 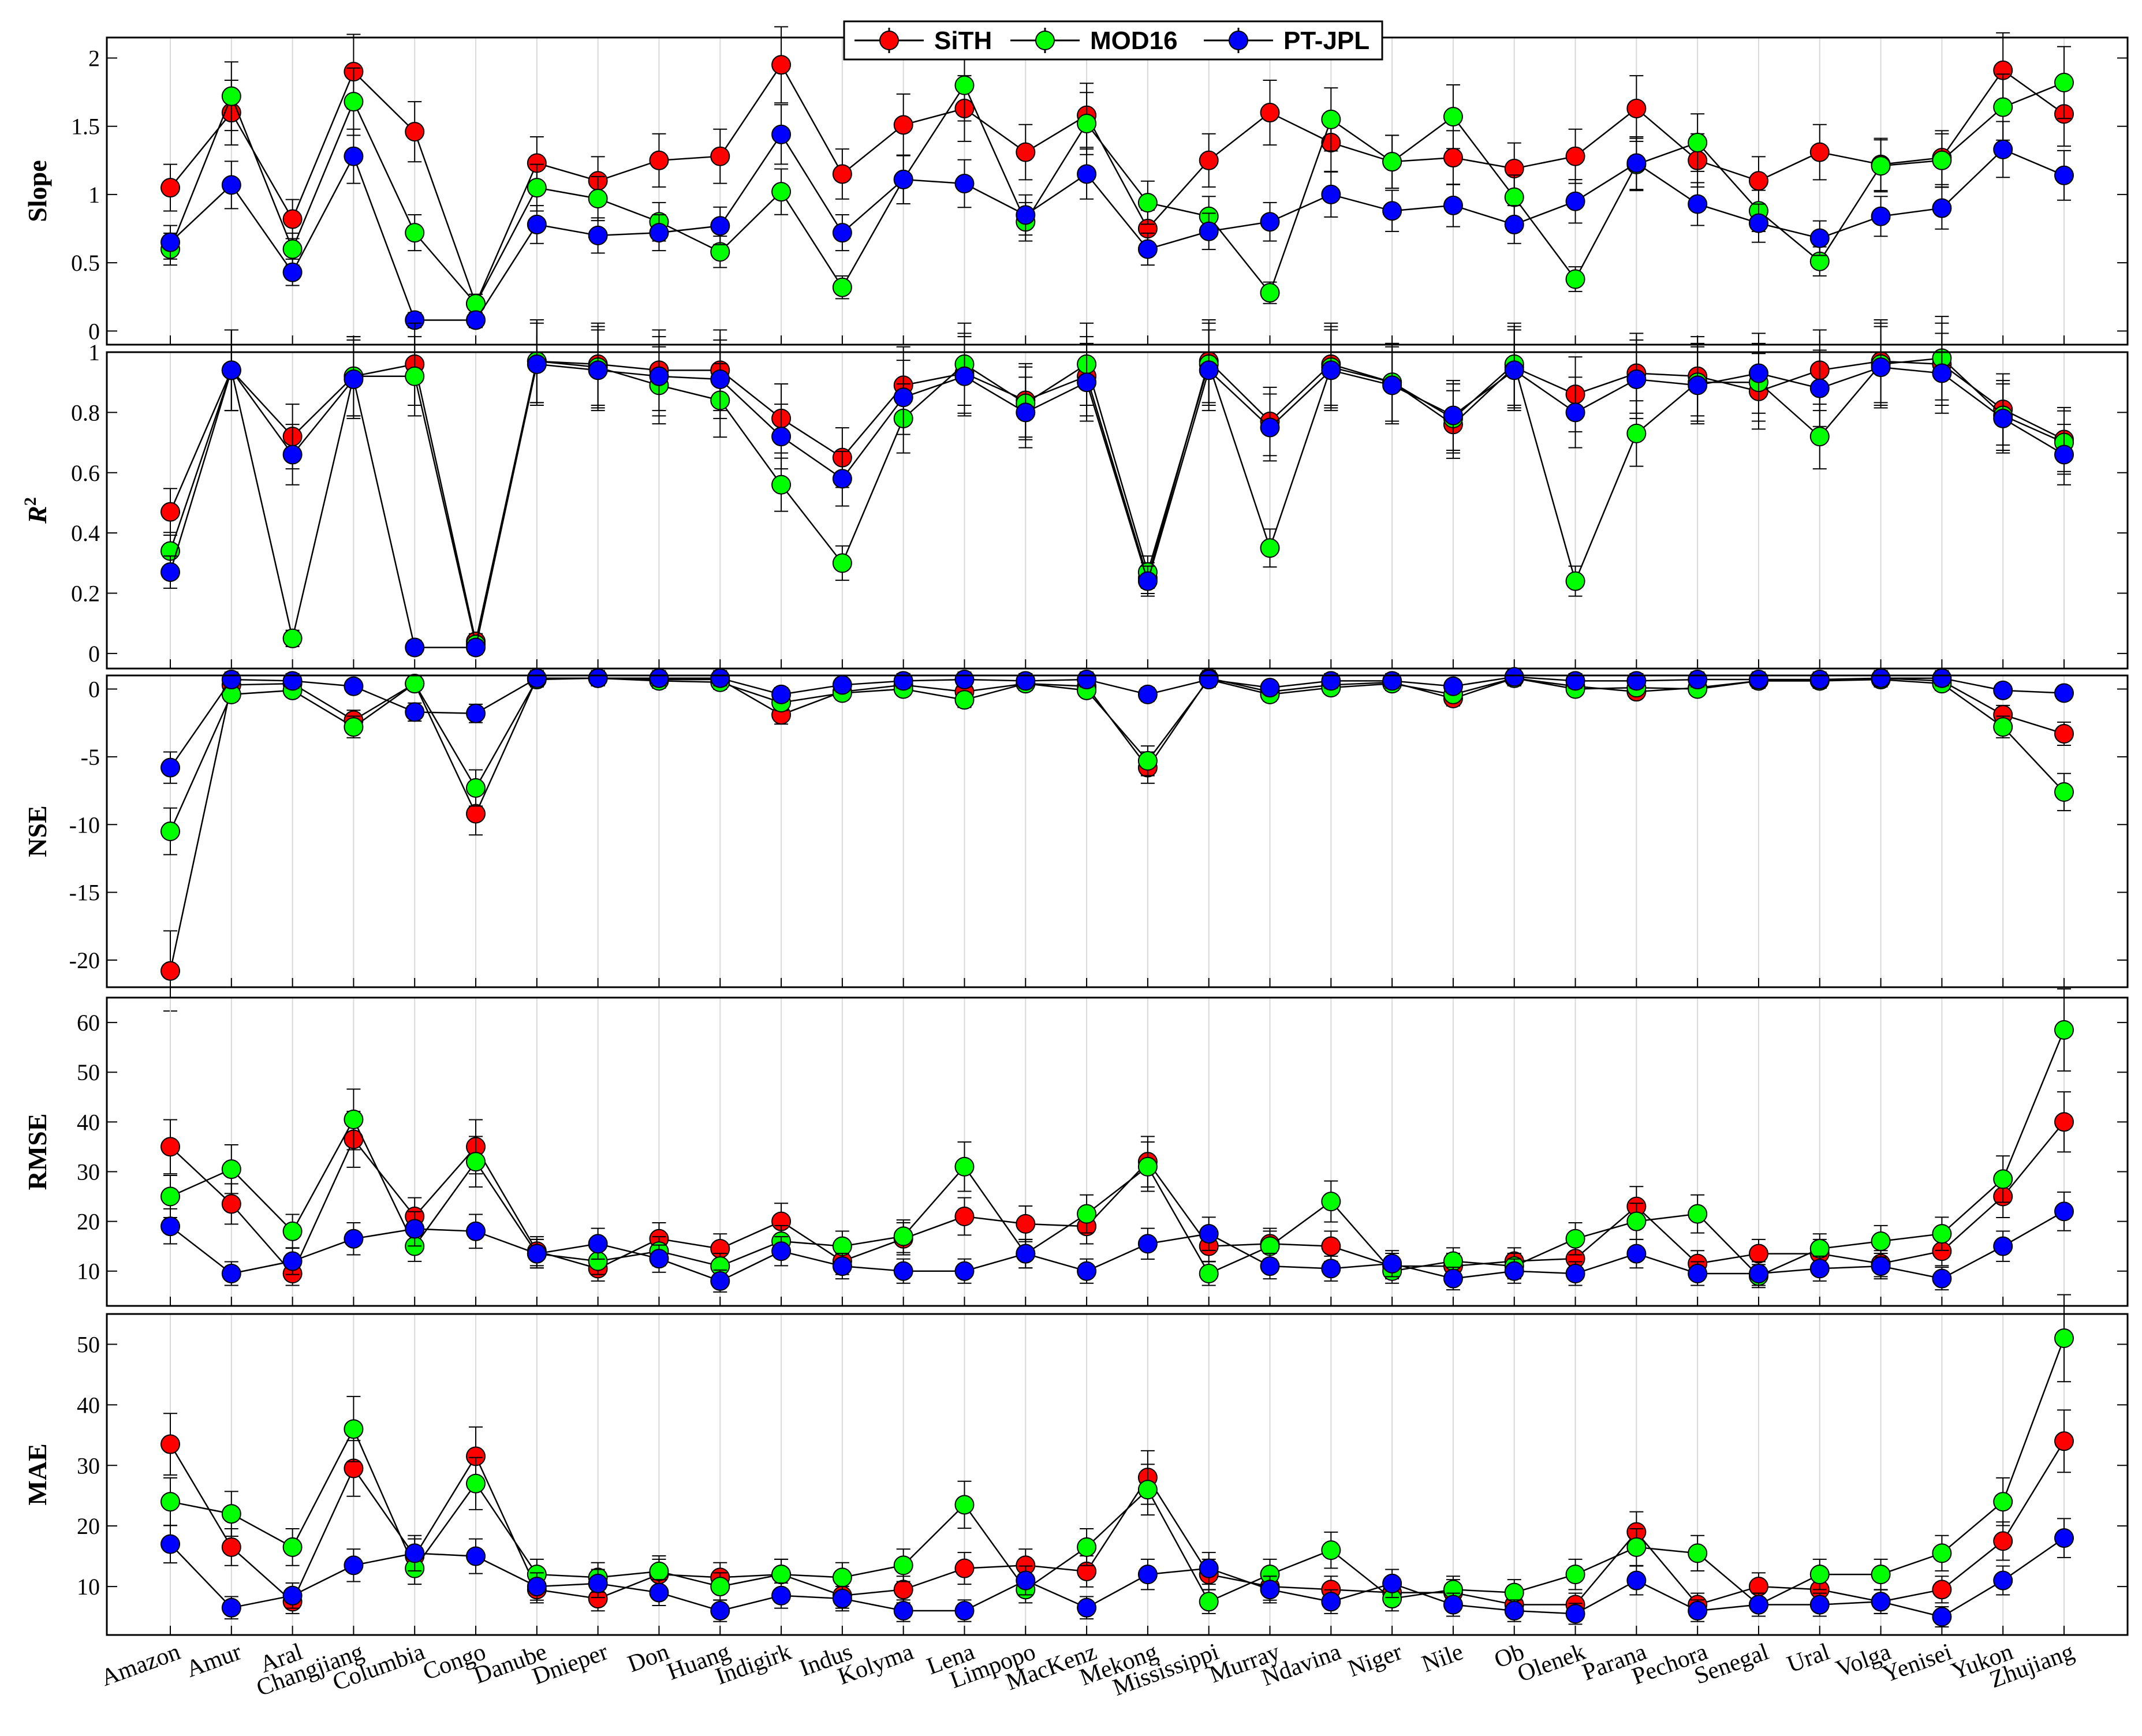 What do you see at coordinates (842, 174) in the screenshot?
I see `point-slope-sith-indus` at bounding box center [842, 174].